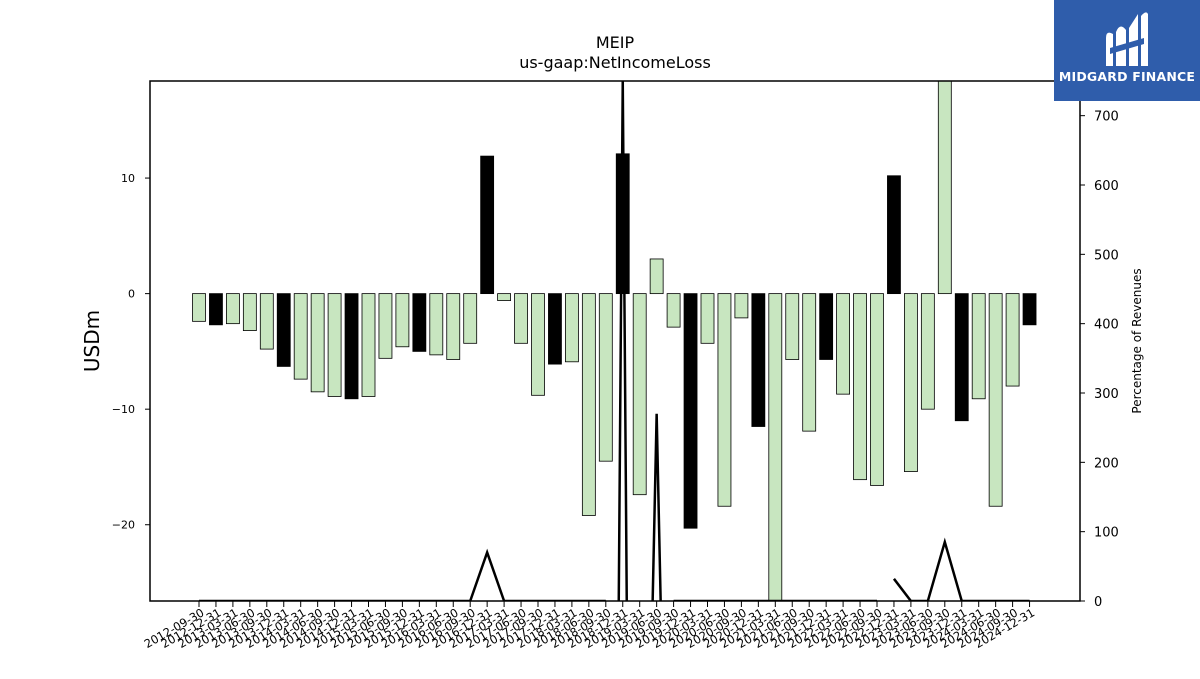 The image size is (1200, 679). What do you see at coordinates (1137, 340) in the screenshot?
I see `y2-axis-label: Percentage of Revenues` at bounding box center [1137, 340].